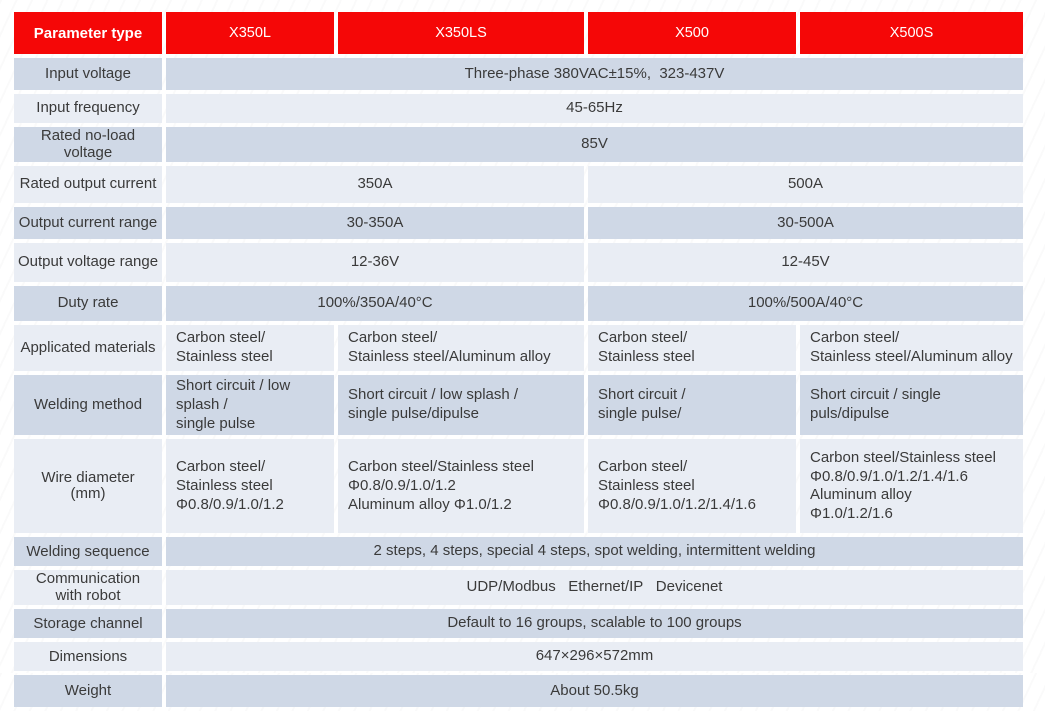 The height and width of the screenshot is (711, 1045). I want to click on row-value: 647×296×572mm, so click(594, 657).